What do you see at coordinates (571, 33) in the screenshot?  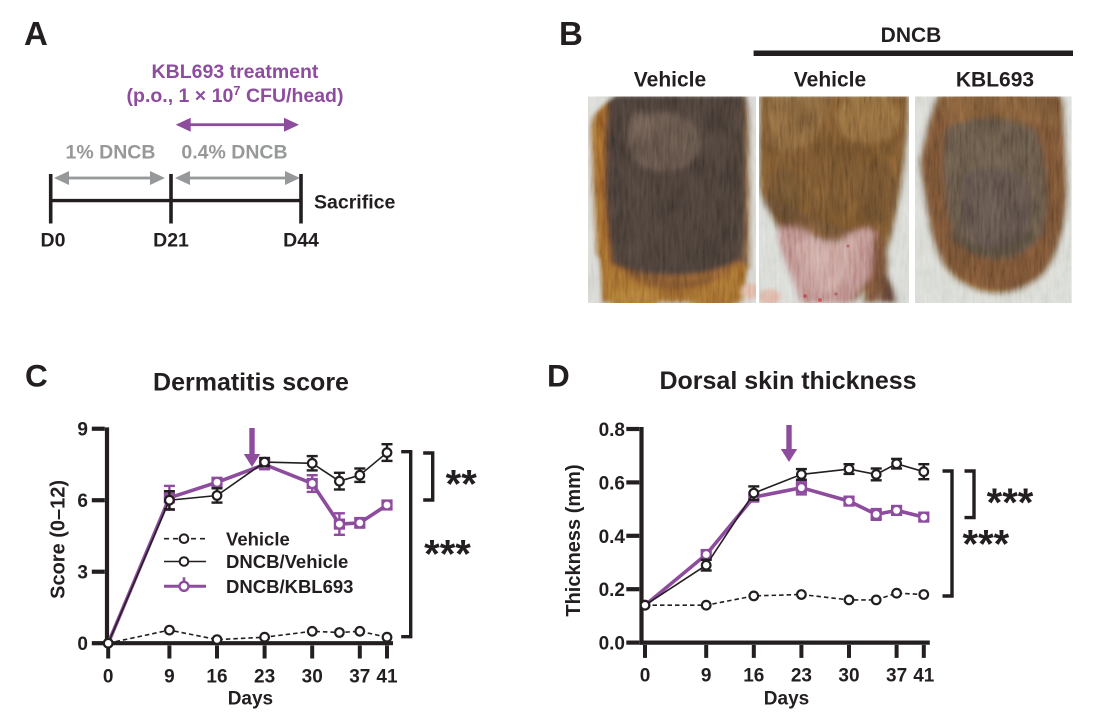 I see `svg-text: B` at bounding box center [571, 33].